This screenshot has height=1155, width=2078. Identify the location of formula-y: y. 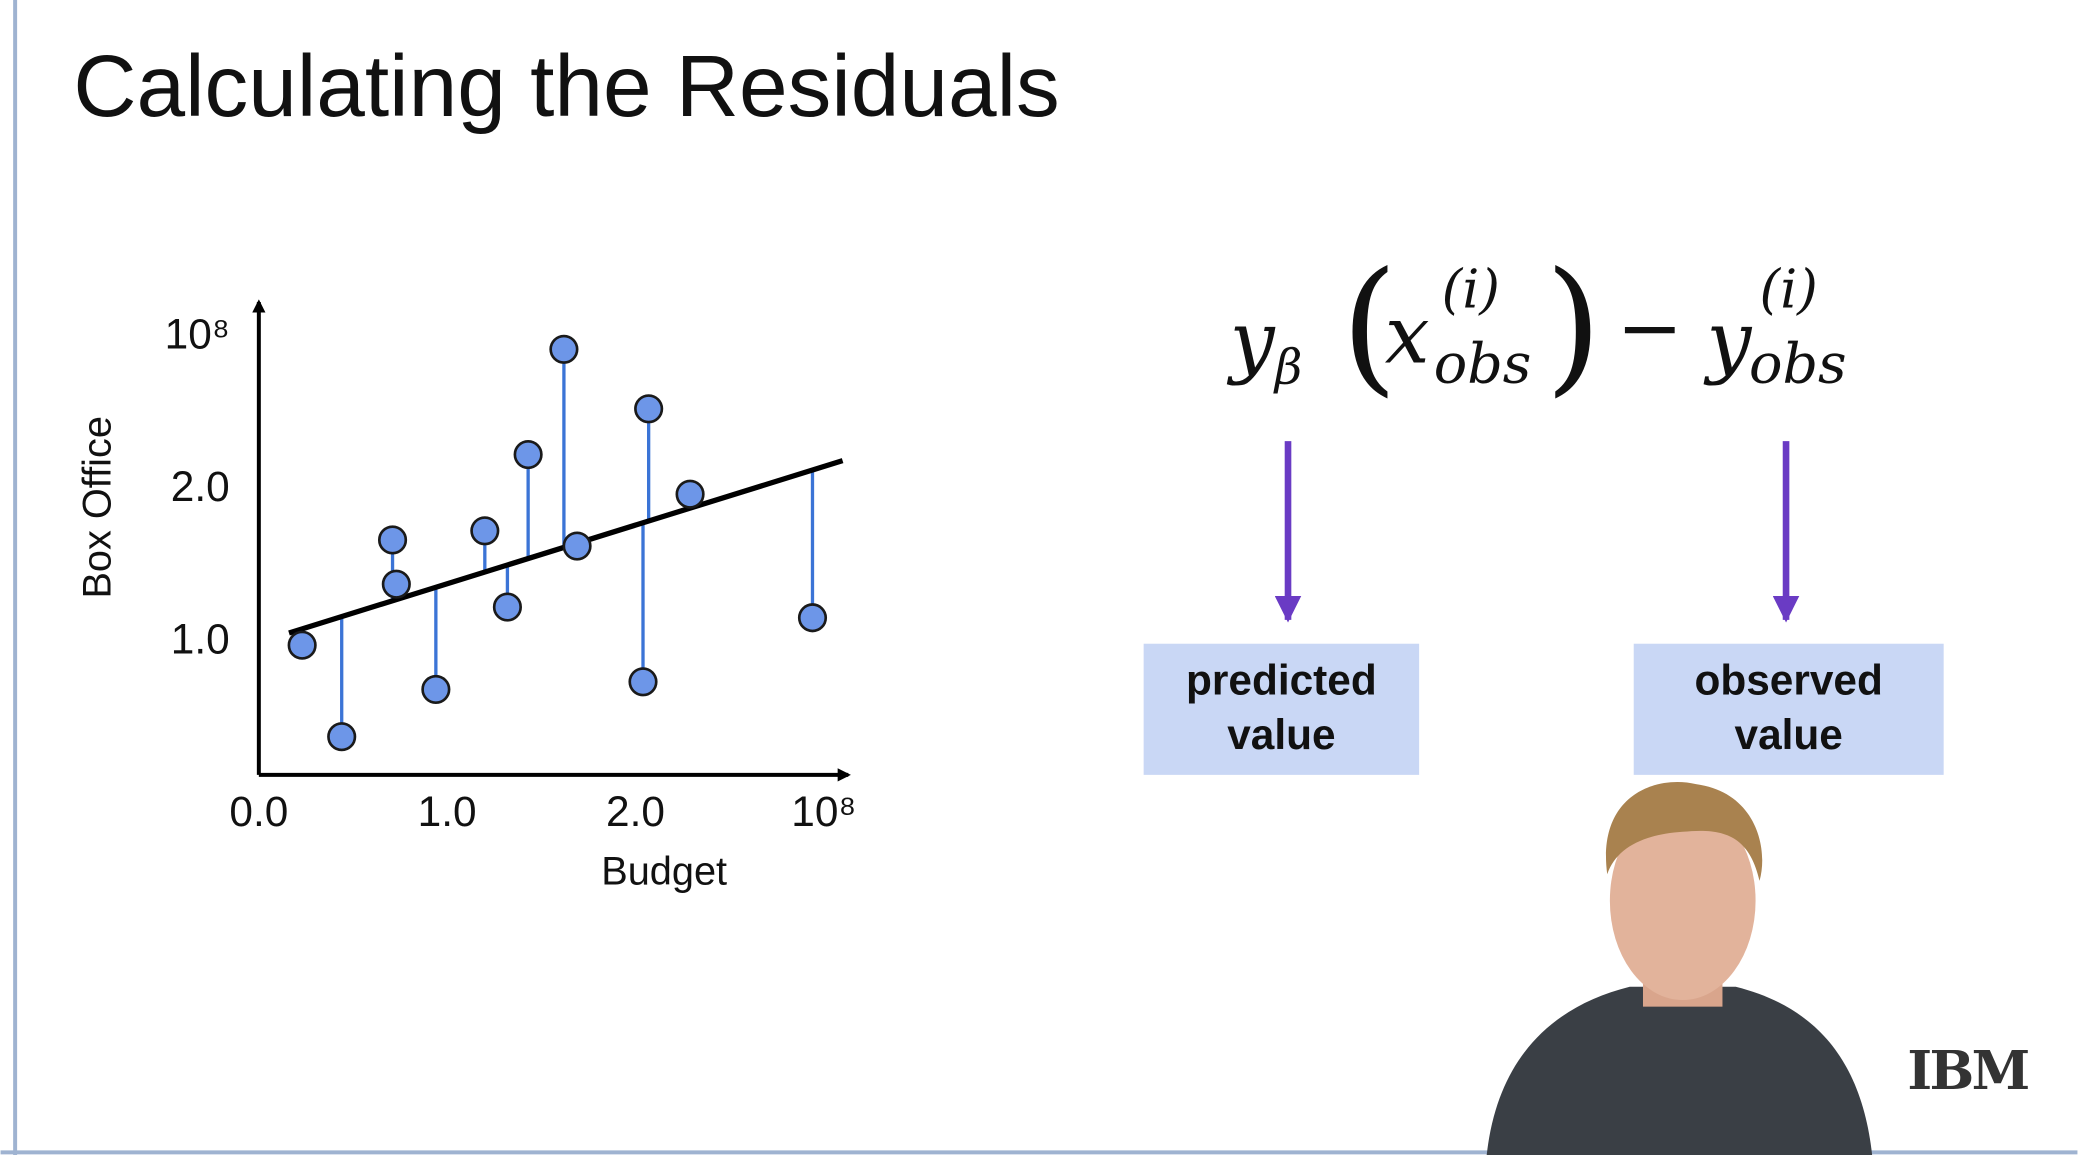
(1251, 340).